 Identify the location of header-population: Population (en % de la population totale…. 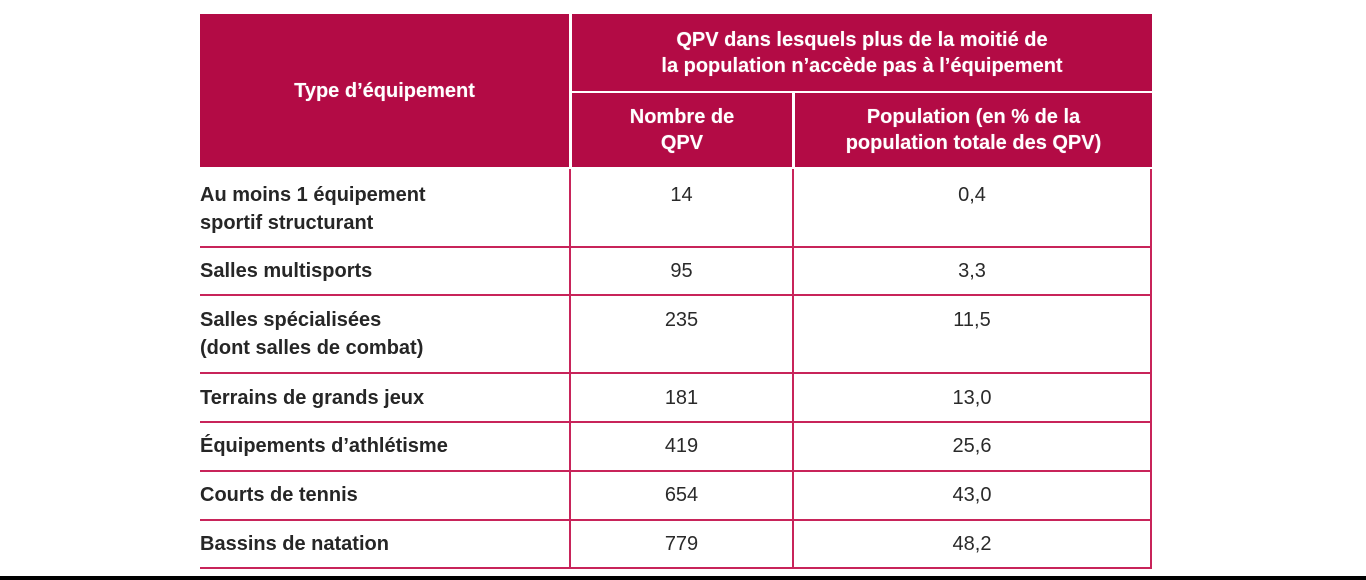
(973, 130).